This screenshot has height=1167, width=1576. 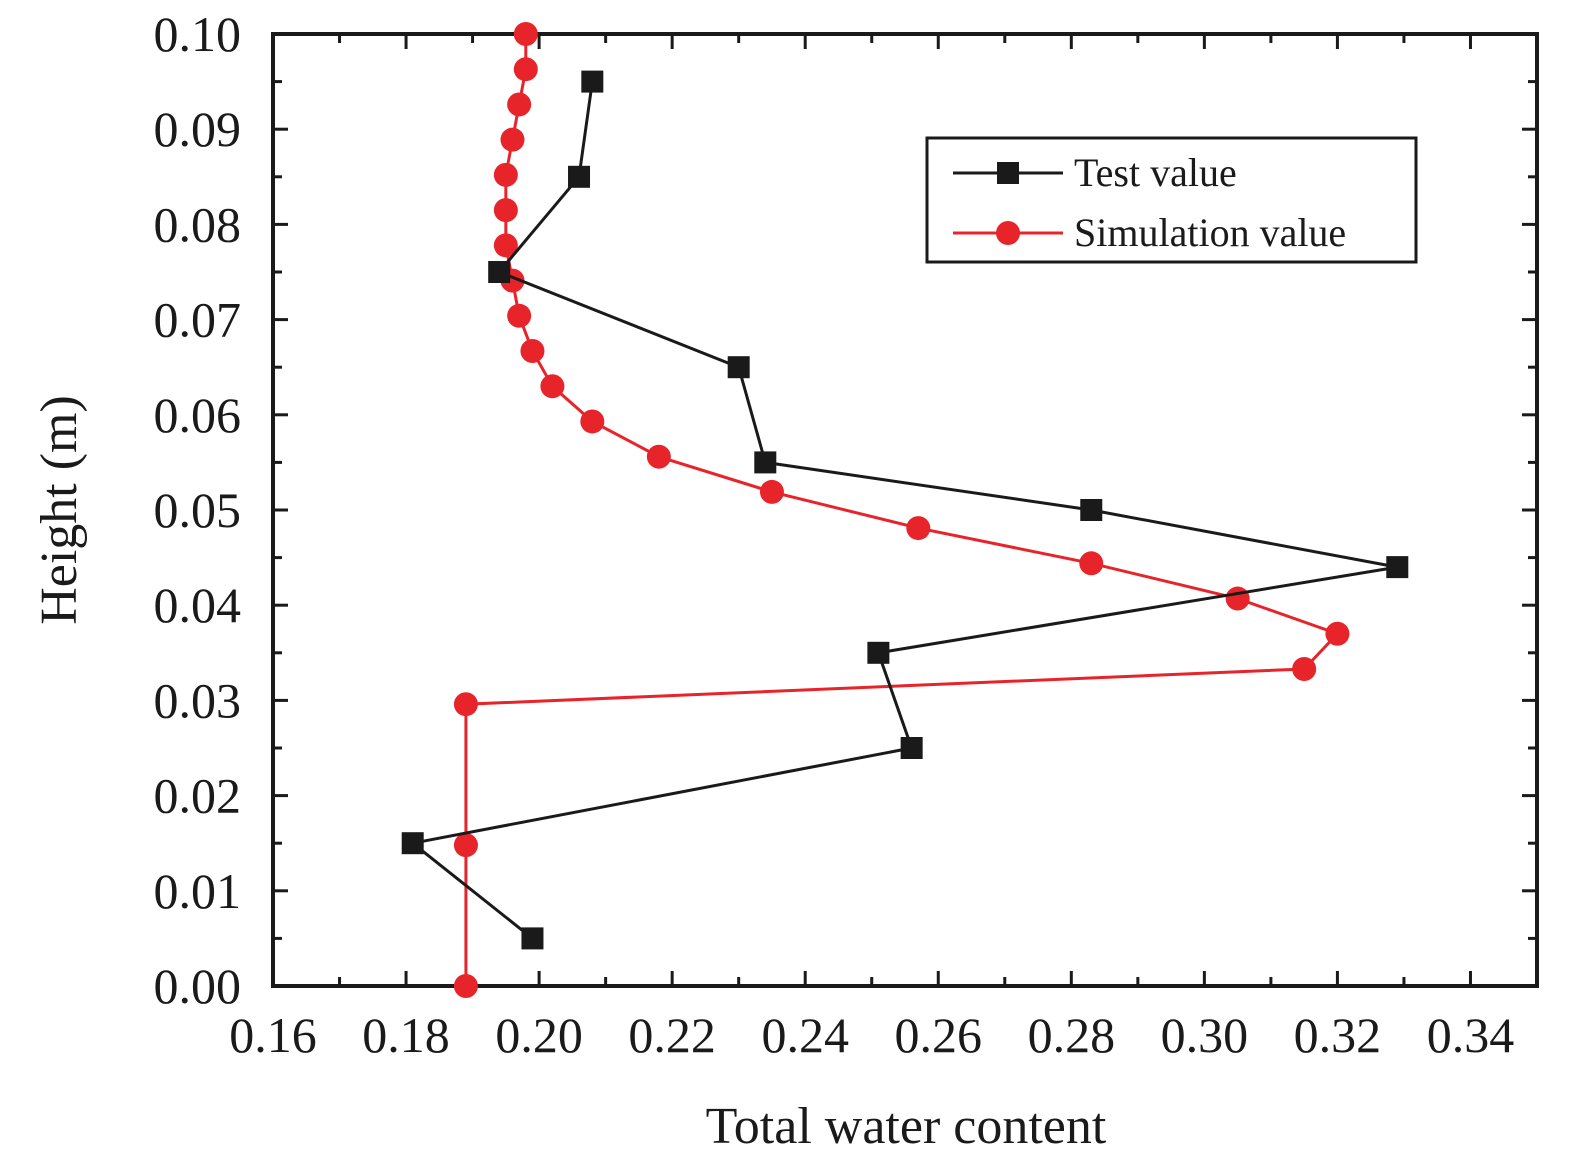 What do you see at coordinates (198, 415) in the screenshot?
I see `y-tick-label: 0.06` at bounding box center [198, 415].